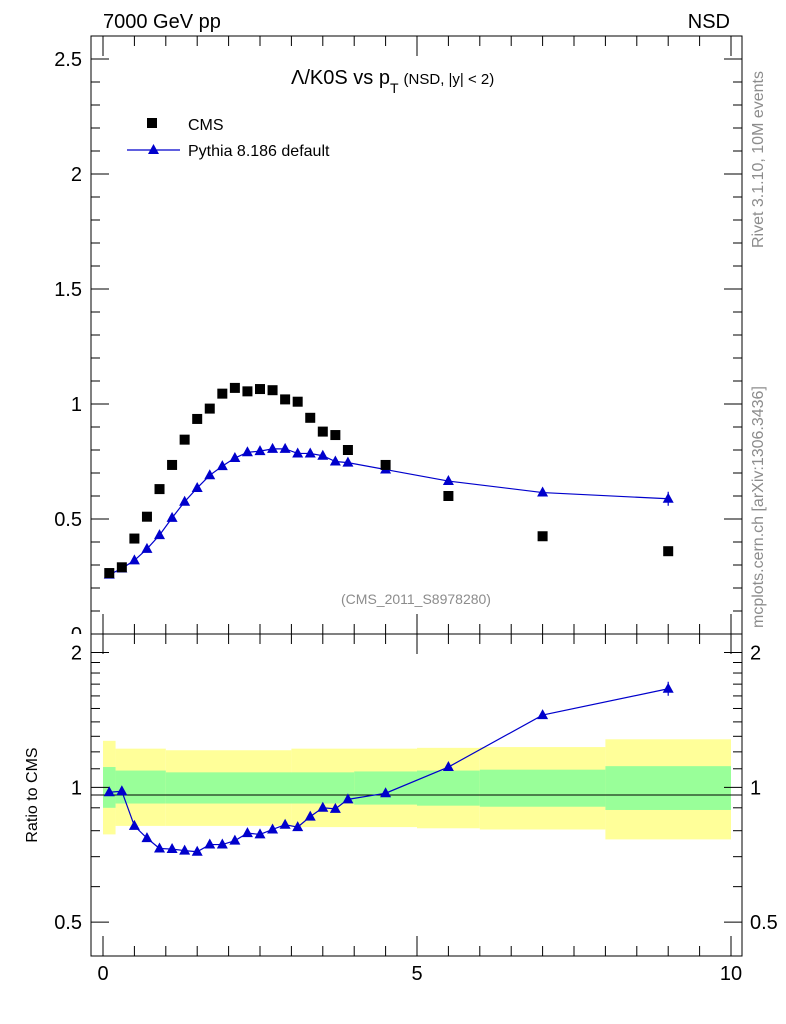  I want to click on legend-pythia-label: Pythia 8.186 default, so click(259, 151).